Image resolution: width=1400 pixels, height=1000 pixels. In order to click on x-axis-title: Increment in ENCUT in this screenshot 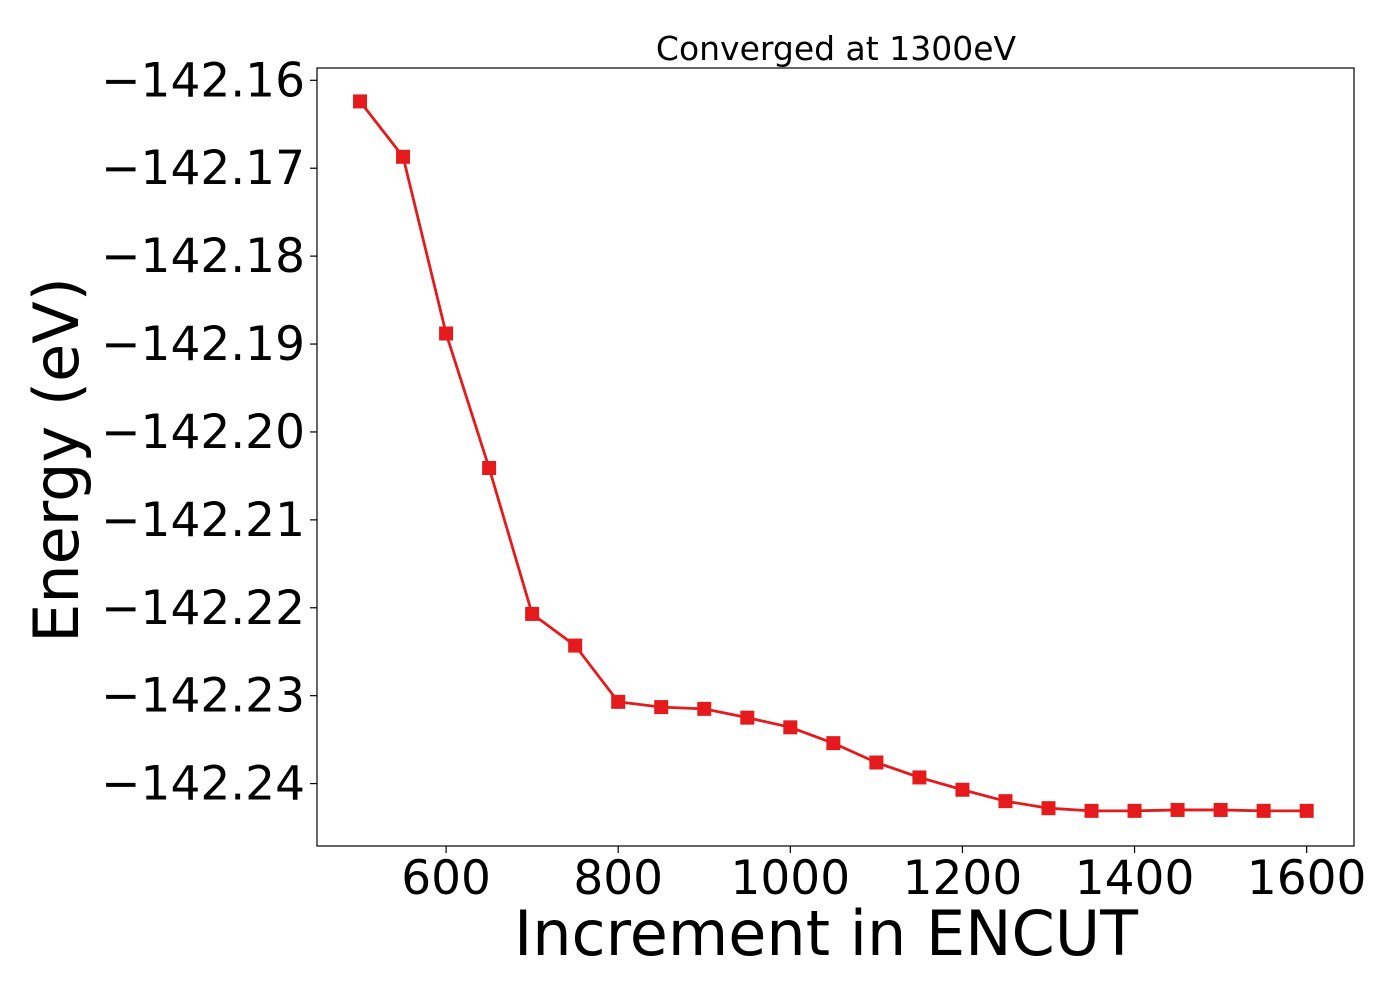, I will do `click(826, 933)`.